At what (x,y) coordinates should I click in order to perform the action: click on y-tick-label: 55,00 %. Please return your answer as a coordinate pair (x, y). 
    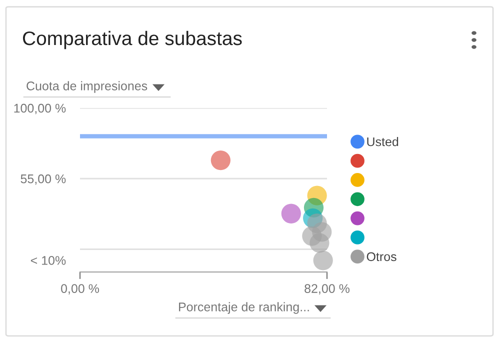
    Looking at the image, I should click on (43, 179).